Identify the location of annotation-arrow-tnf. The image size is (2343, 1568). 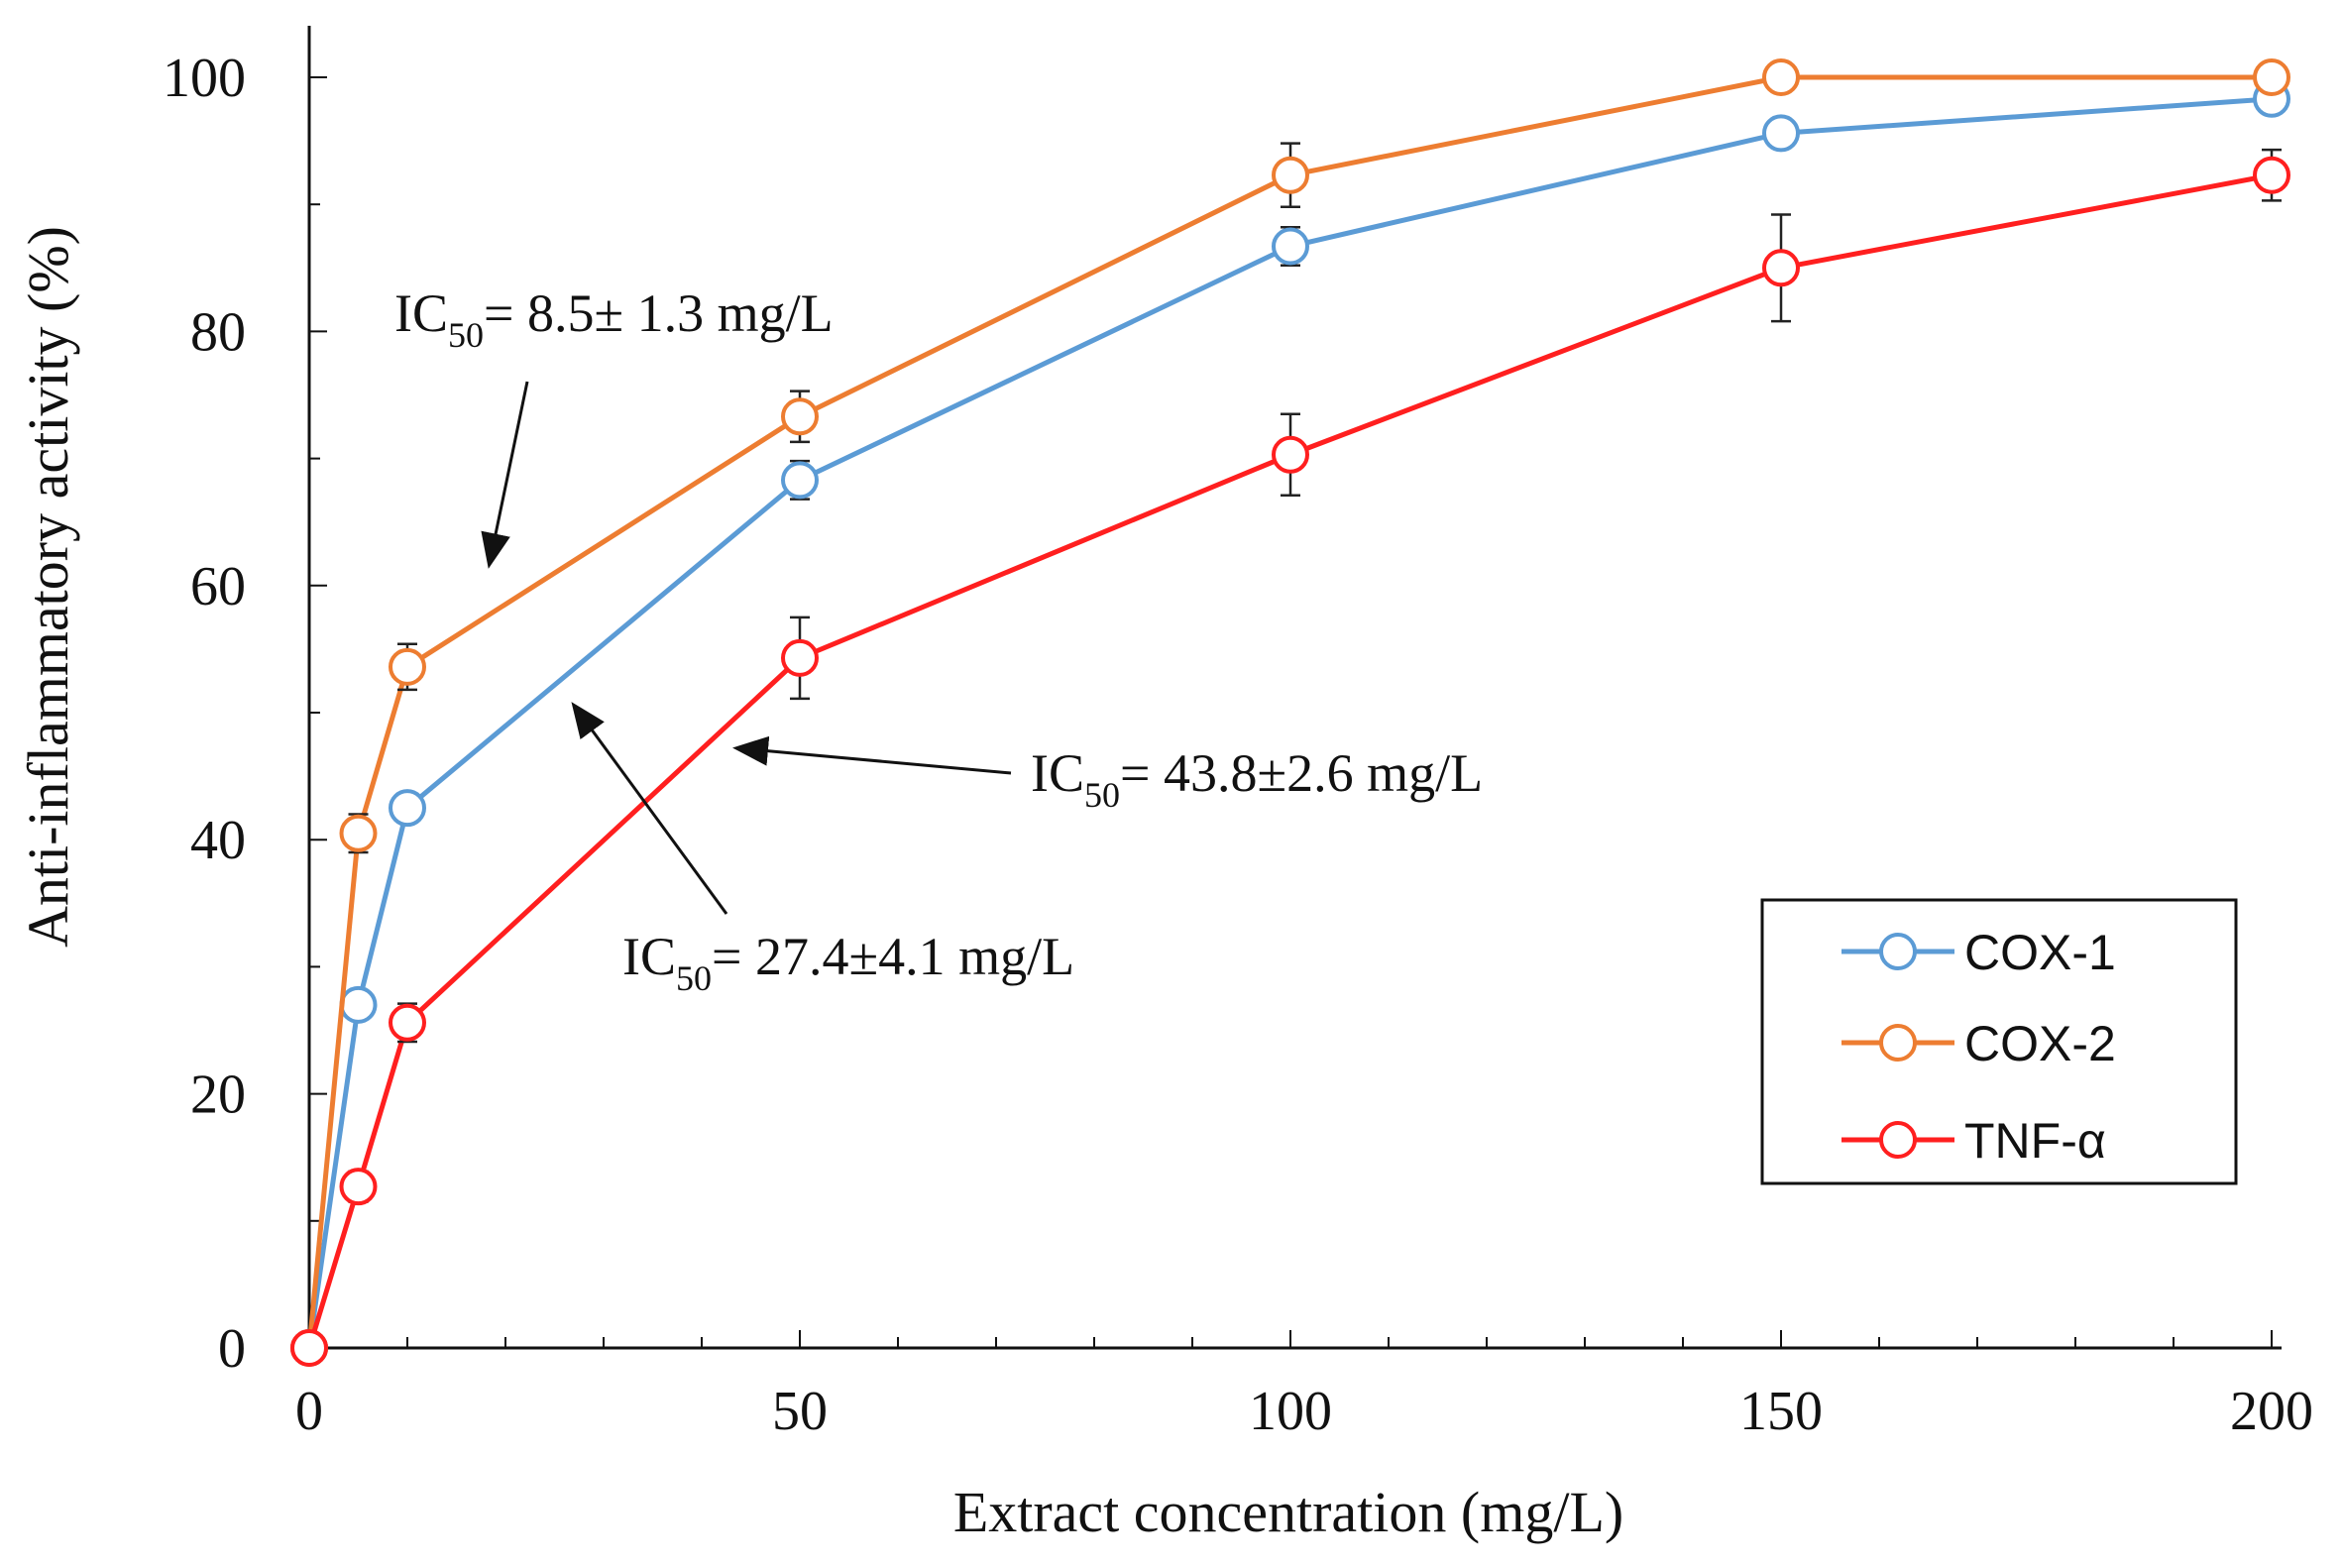
(872, 755).